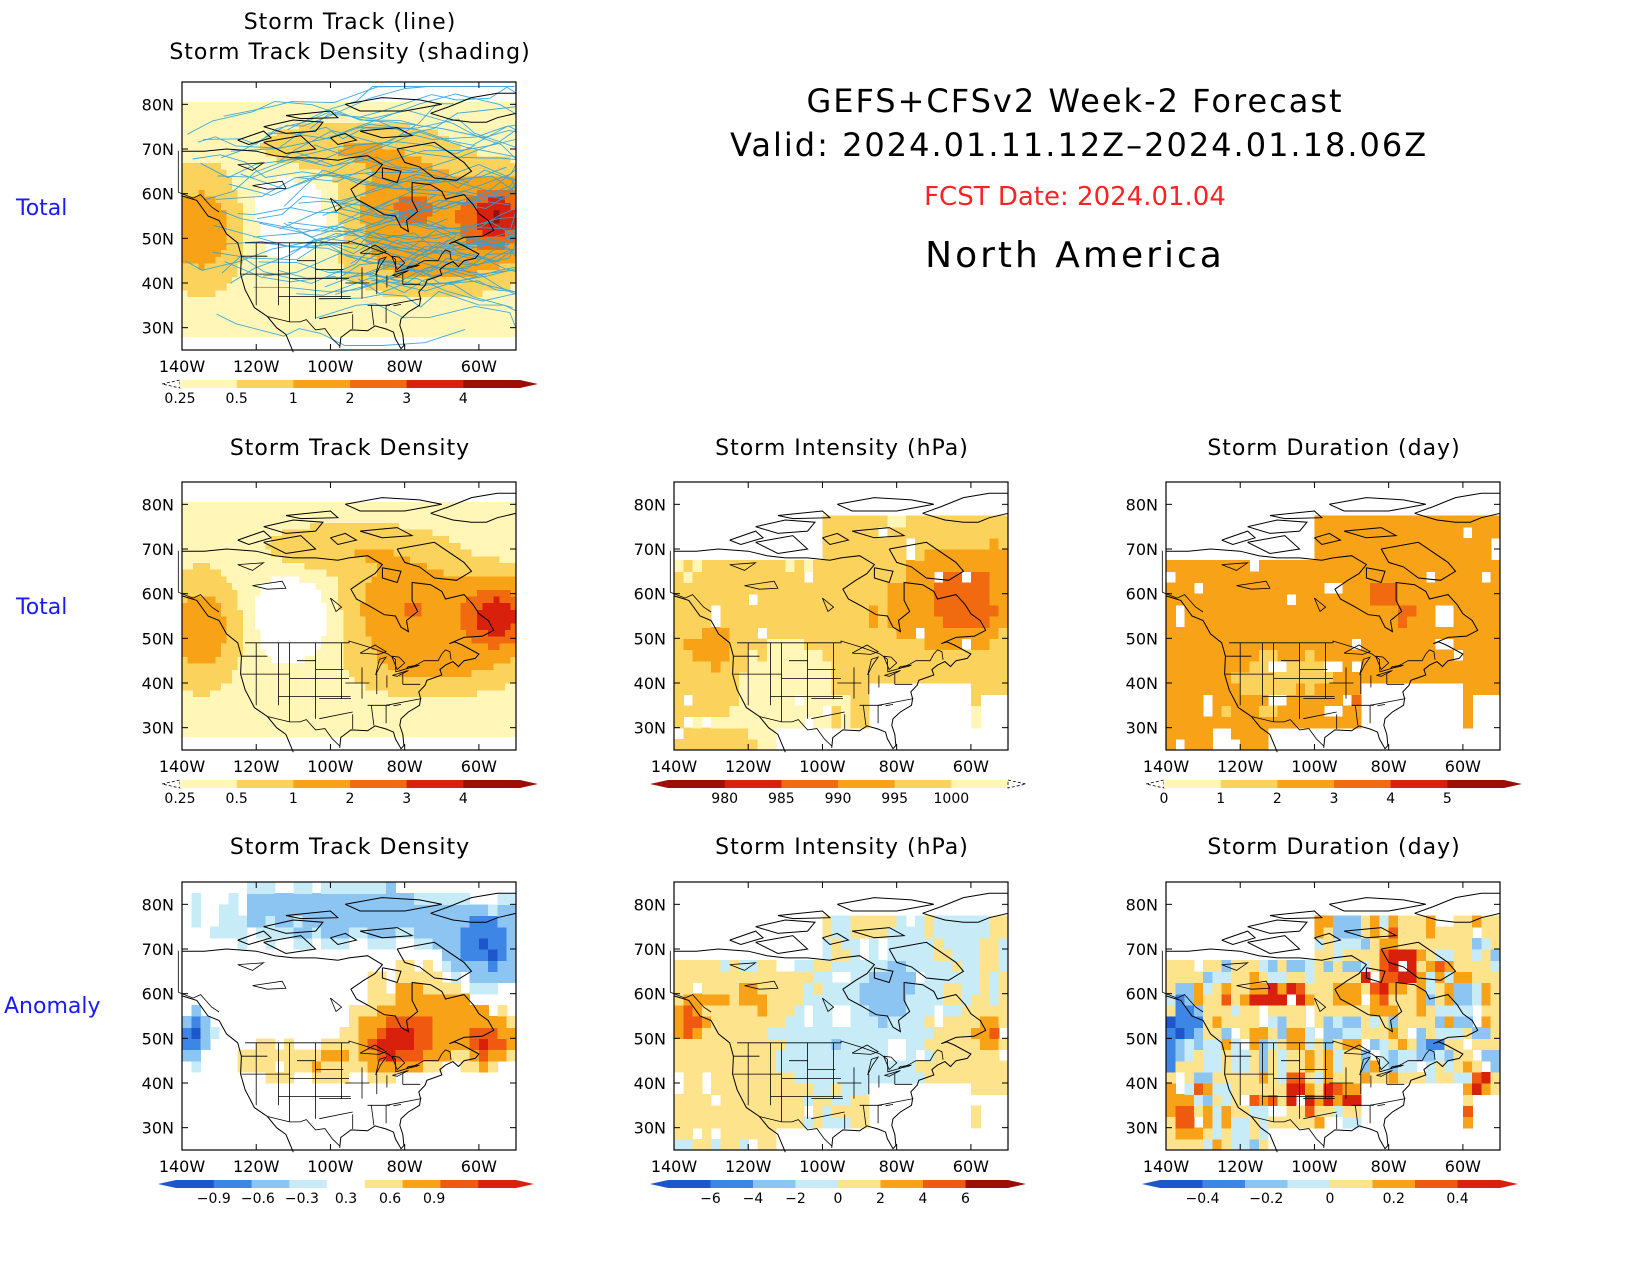 The width and height of the screenshot is (1650, 1275). Describe the element at coordinates (841, 616) in the screenshot. I see `int-total-frame` at that location.